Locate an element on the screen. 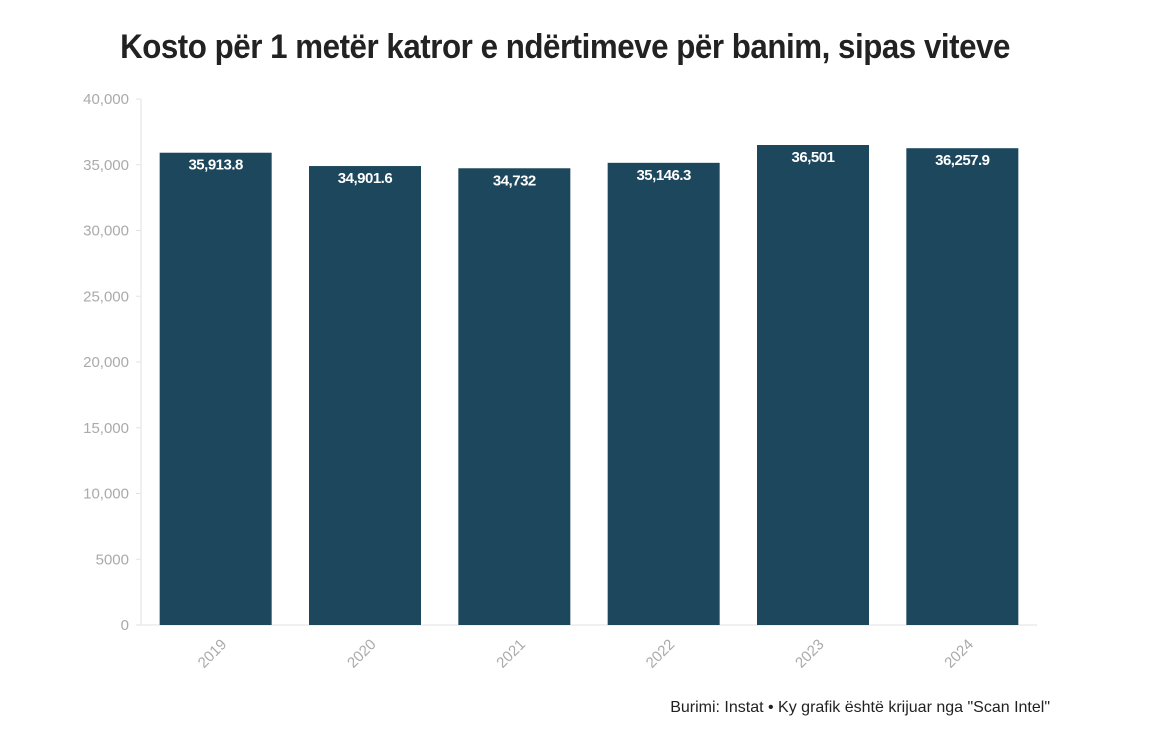  bar-2020 is located at coordinates (365, 396).